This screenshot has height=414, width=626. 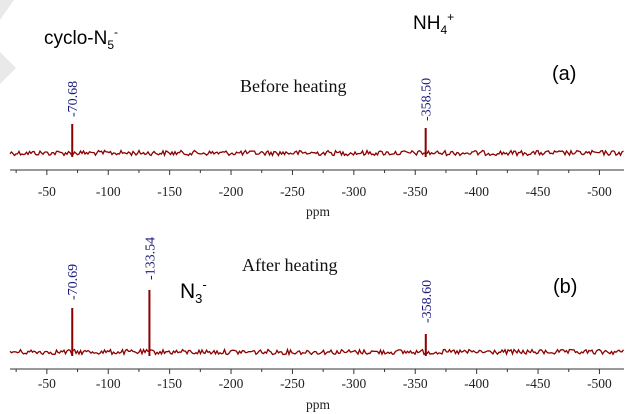 What do you see at coordinates (564, 74) in the screenshot?
I see `panel-label-a: (a)` at bounding box center [564, 74].